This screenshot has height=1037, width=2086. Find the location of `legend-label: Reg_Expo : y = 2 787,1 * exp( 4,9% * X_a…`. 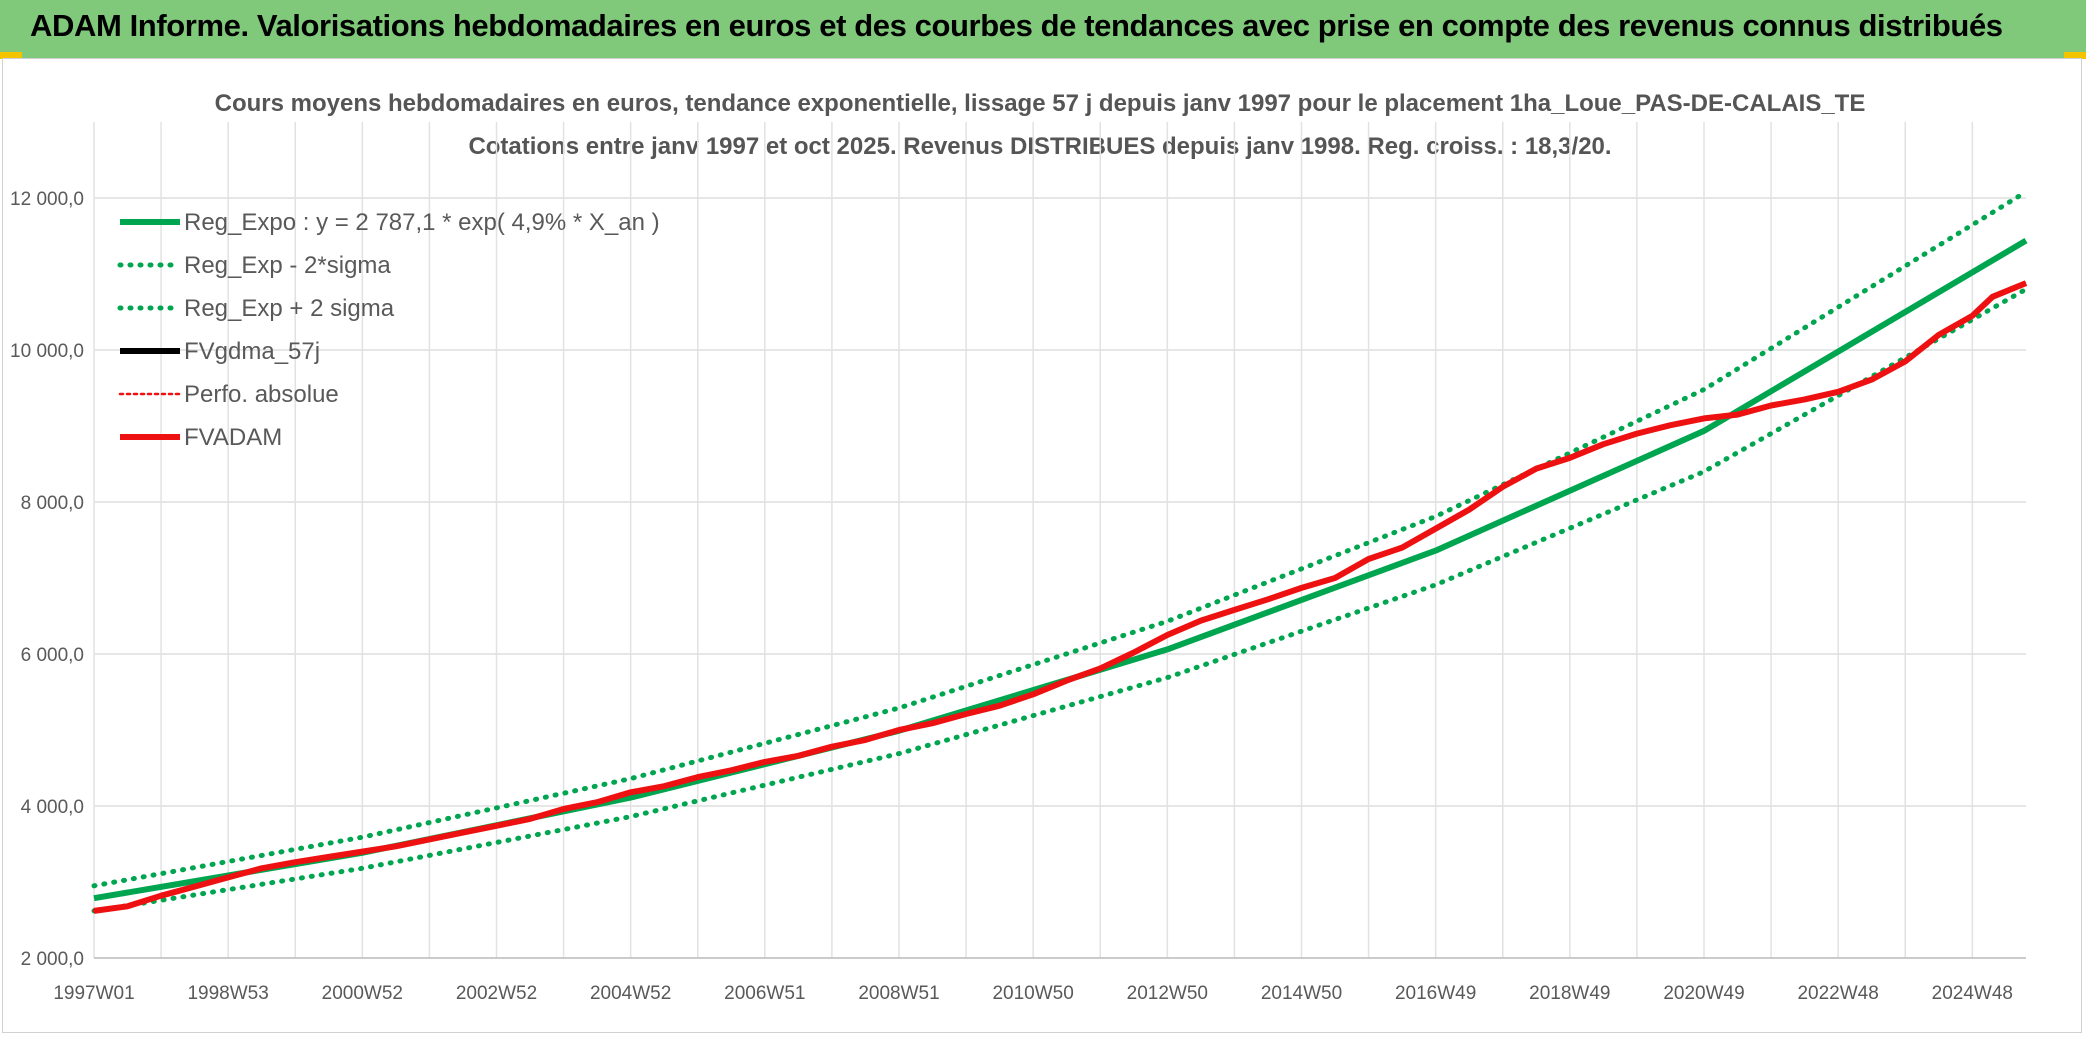

legend-label: Reg_Expo : y = 2 787,1 * exp( 4,9% * X_a… is located at coordinates (422, 222).